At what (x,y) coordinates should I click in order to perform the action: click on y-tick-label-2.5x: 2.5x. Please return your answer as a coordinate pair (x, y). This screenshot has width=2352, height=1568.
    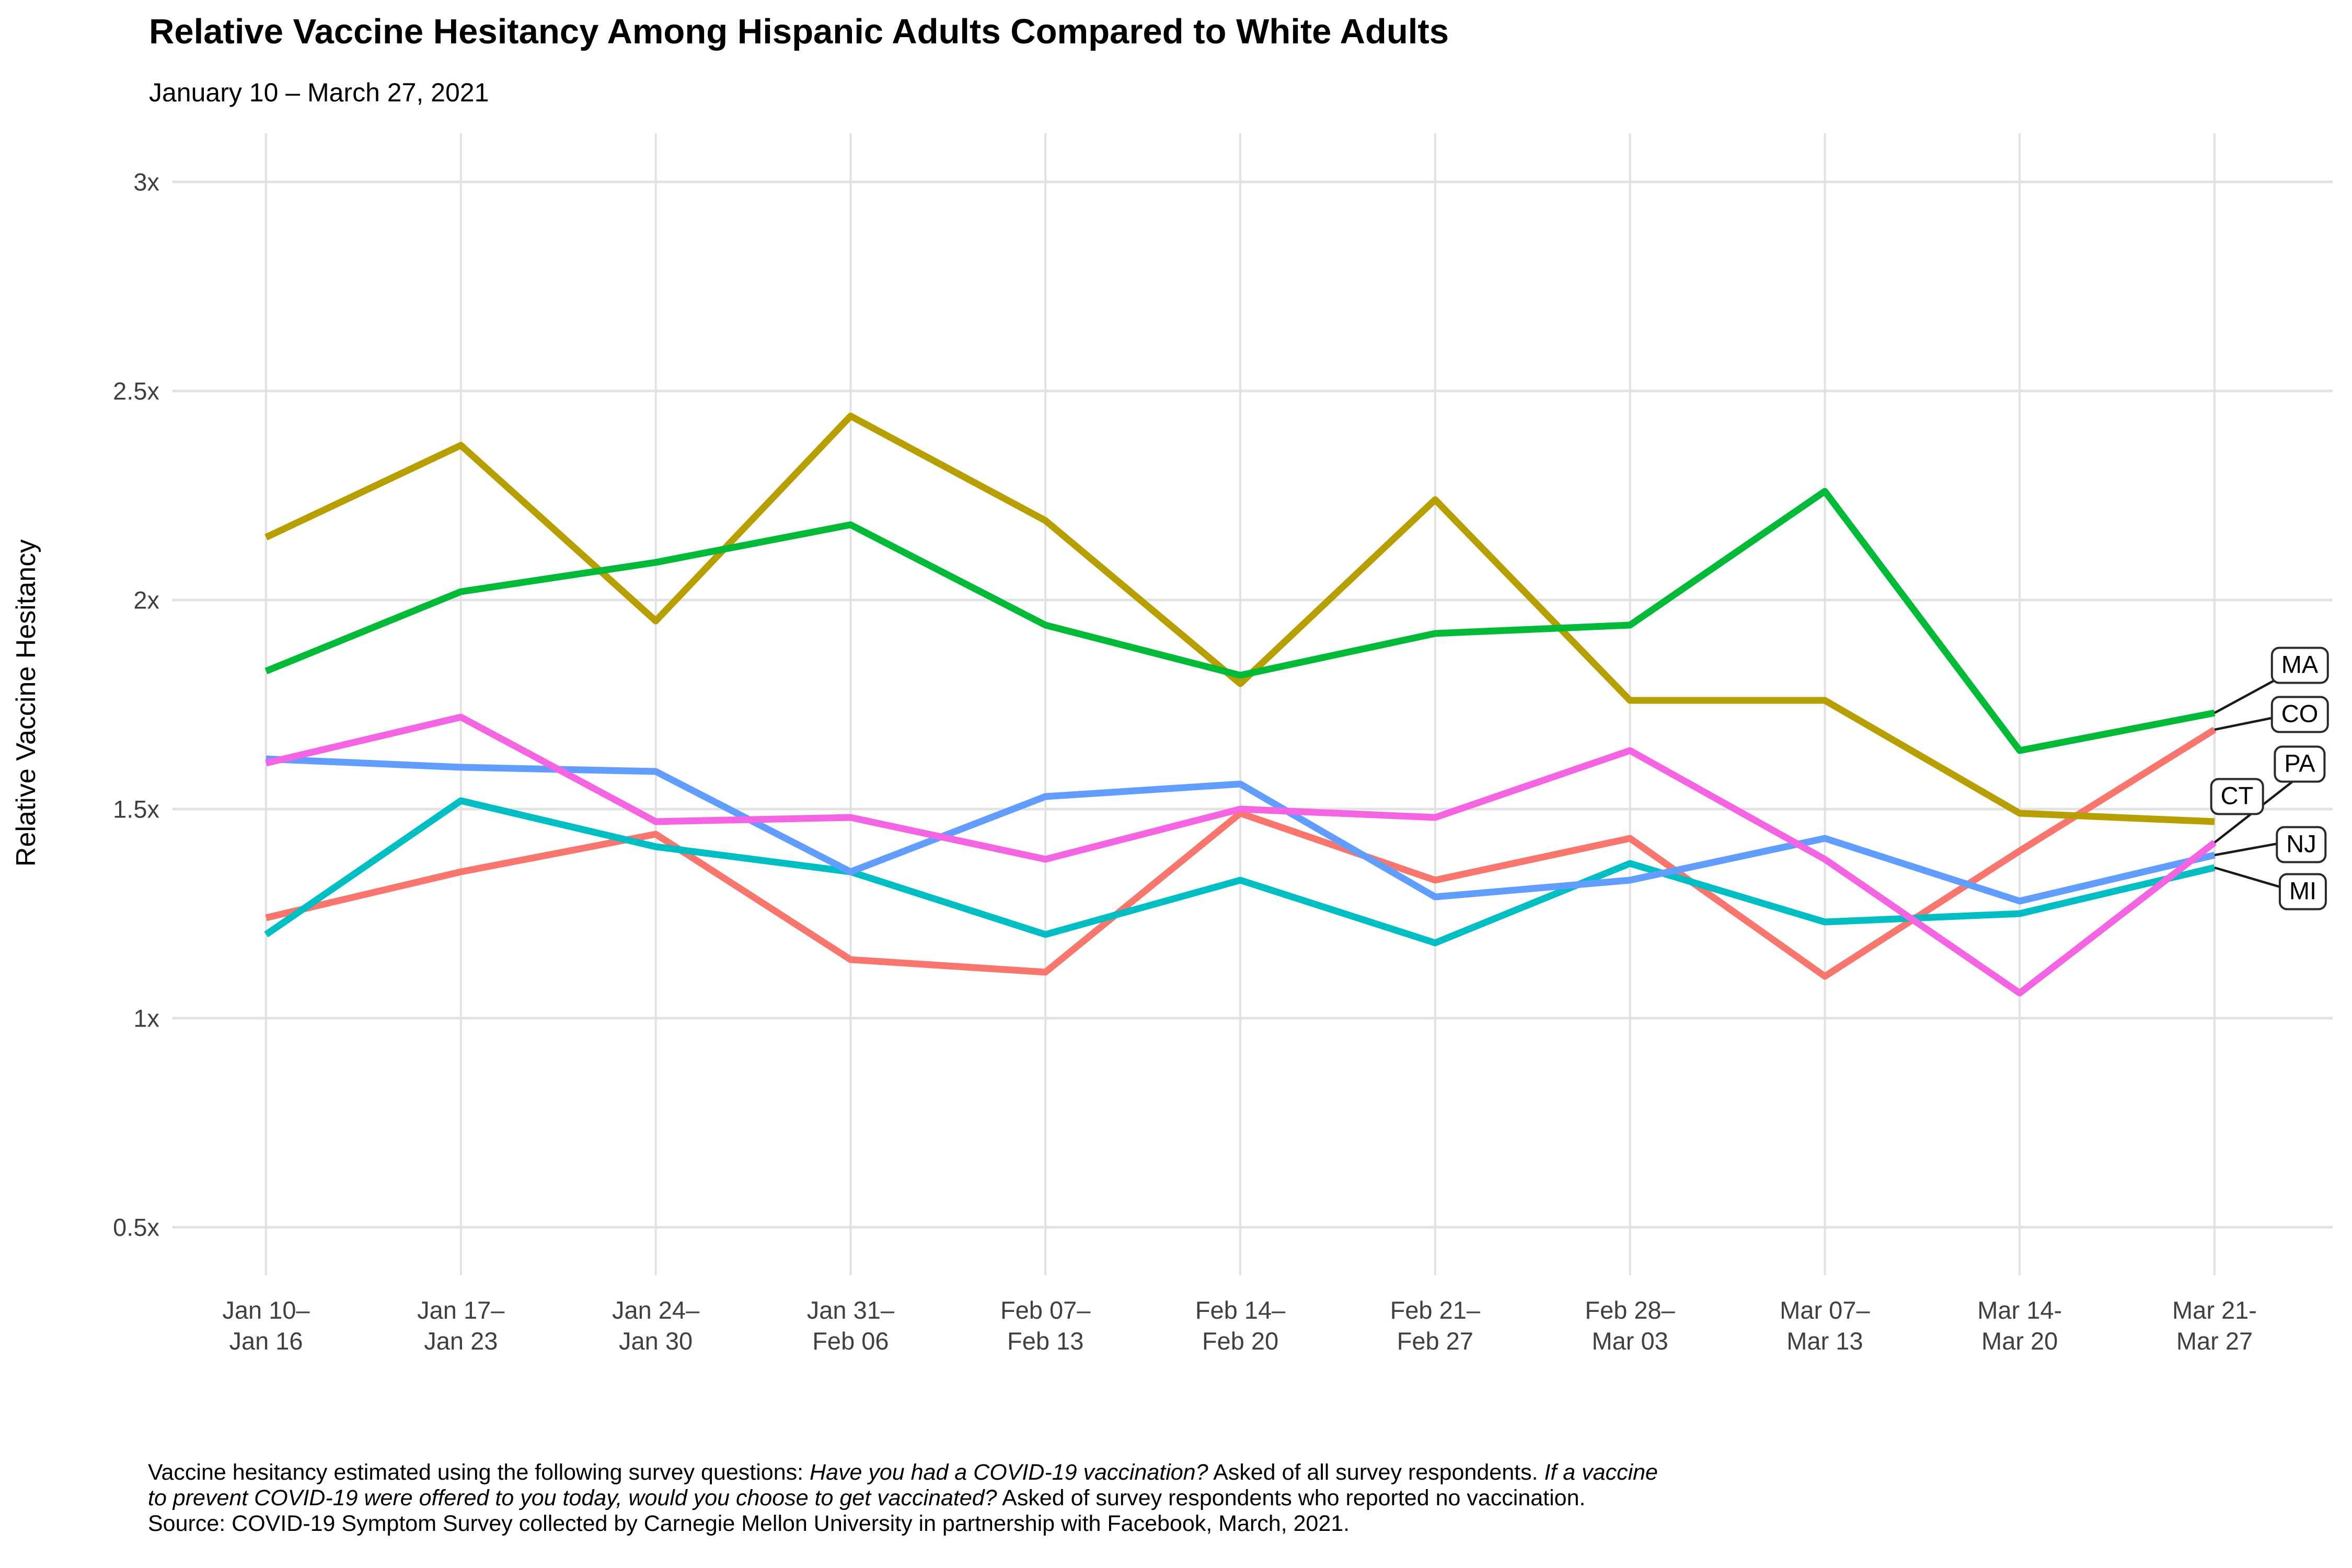
    Looking at the image, I should click on (136, 391).